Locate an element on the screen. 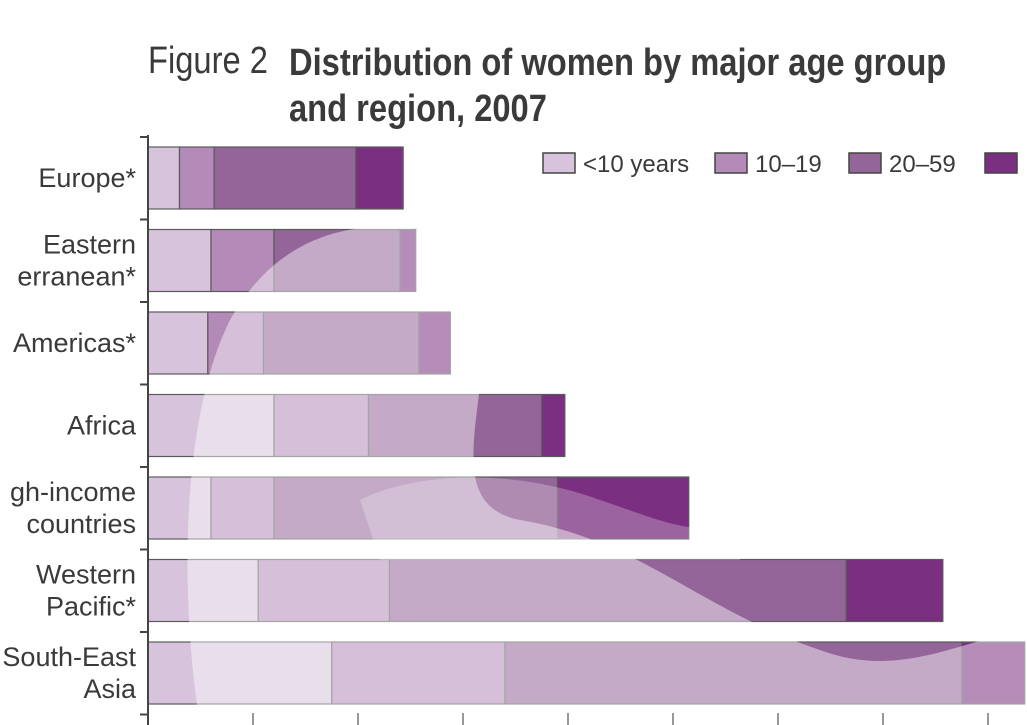 Image resolution: width=1027 pixels, height=725 pixels. figure-label: Figure 2 is located at coordinates (208, 61).